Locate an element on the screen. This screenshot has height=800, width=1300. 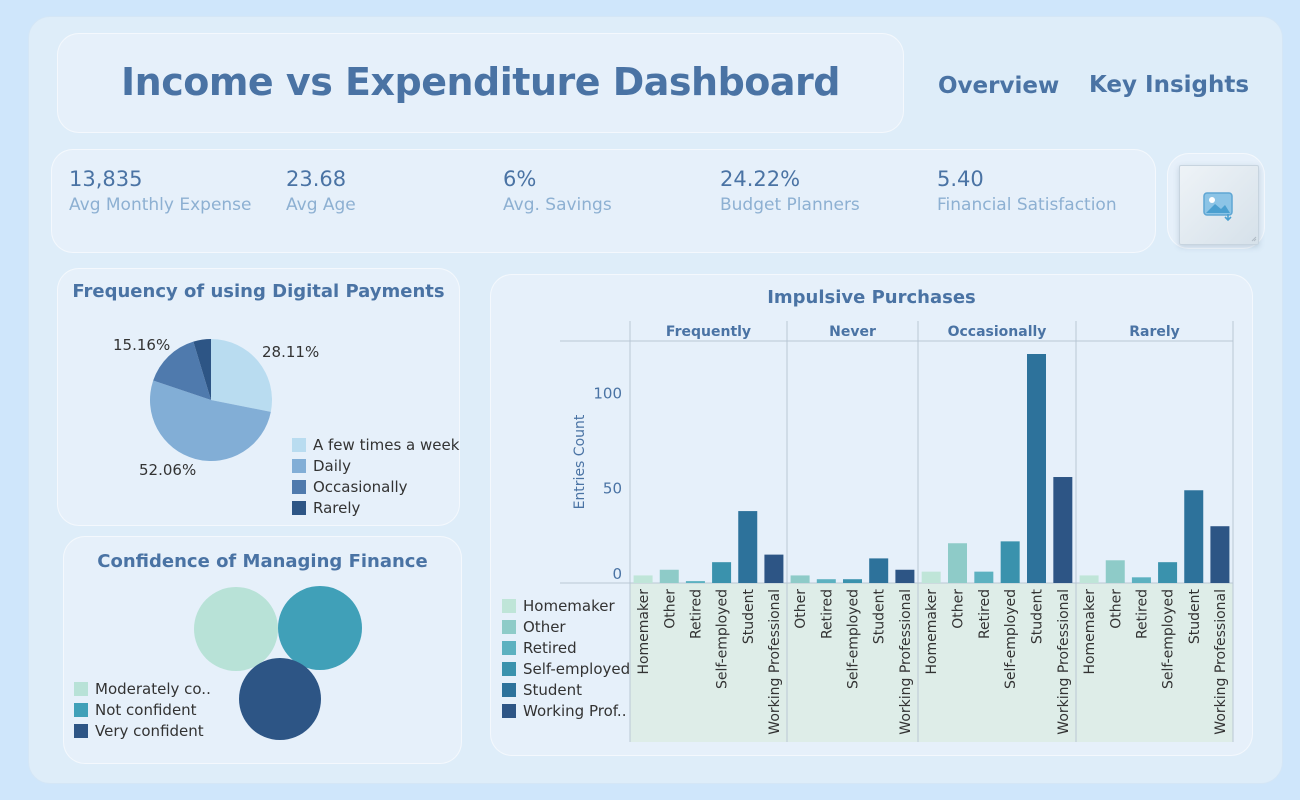
pie-slice-daily is located at coordinates (210, 420).